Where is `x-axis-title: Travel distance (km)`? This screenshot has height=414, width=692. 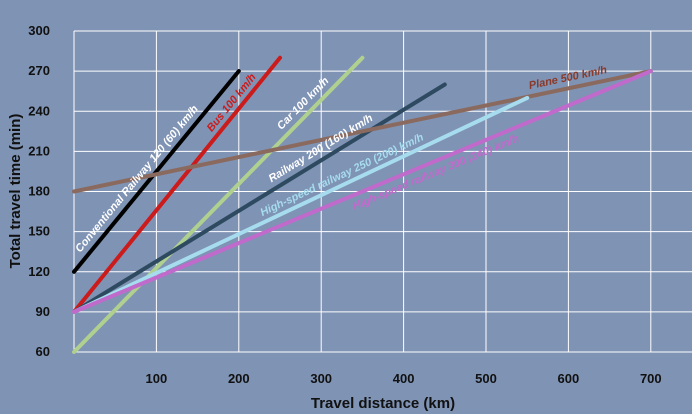
x-axis-title: Travel distance (km) is located at coordinates (383, 403).